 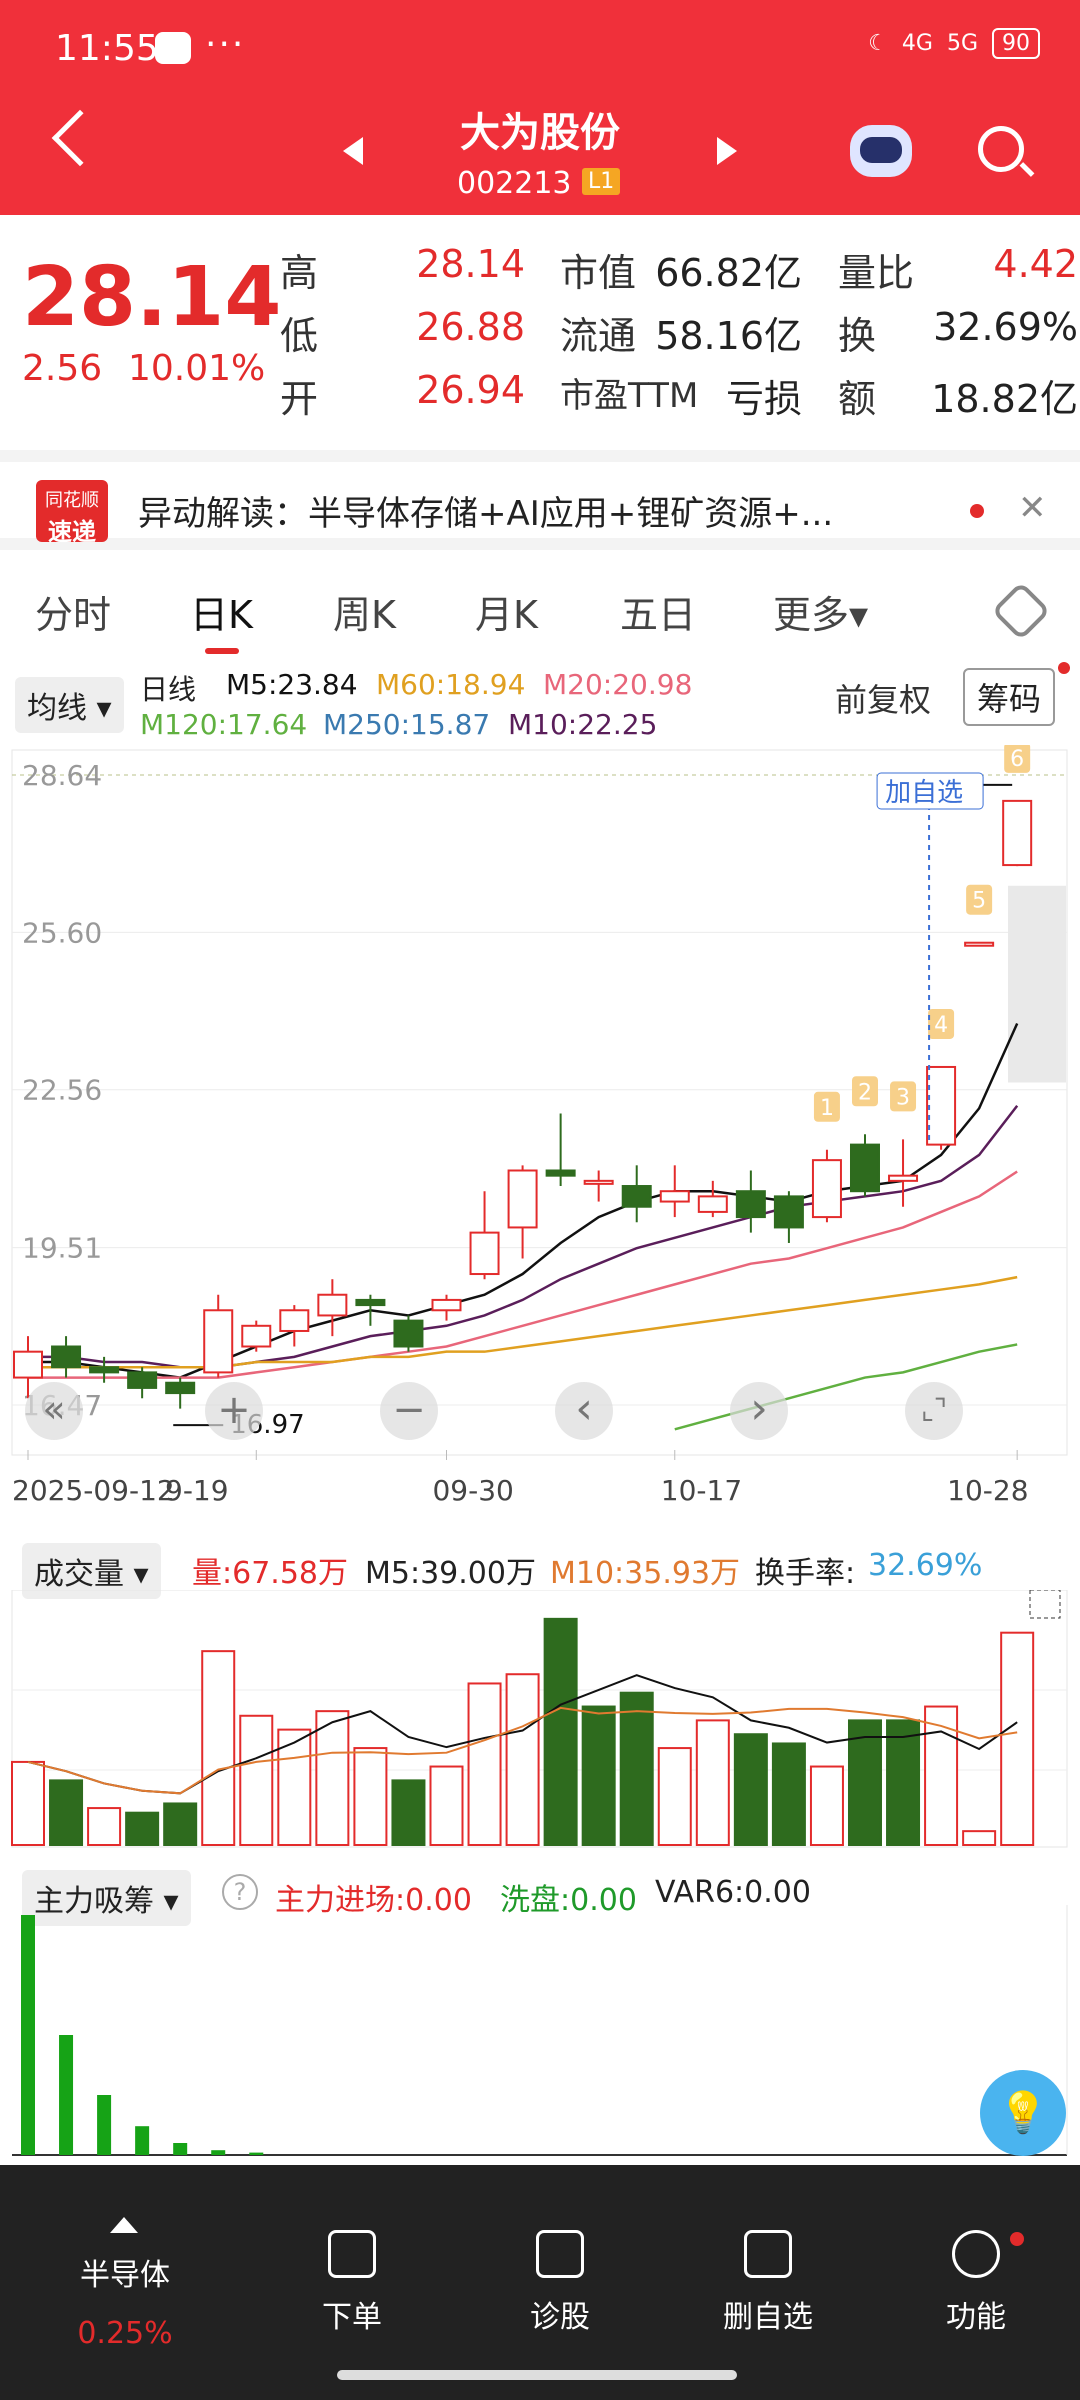 I want to click on amount-value: 18.82亿, so click(x=1004, y=399).